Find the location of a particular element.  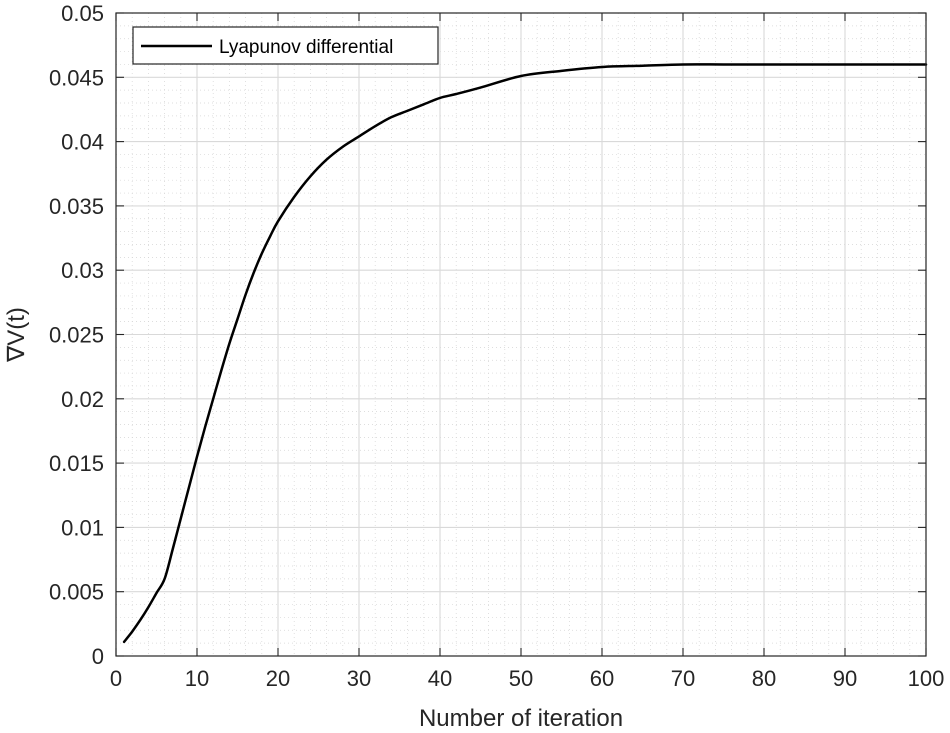

x-tick-label: 50 is located at coordinates (521, 678).